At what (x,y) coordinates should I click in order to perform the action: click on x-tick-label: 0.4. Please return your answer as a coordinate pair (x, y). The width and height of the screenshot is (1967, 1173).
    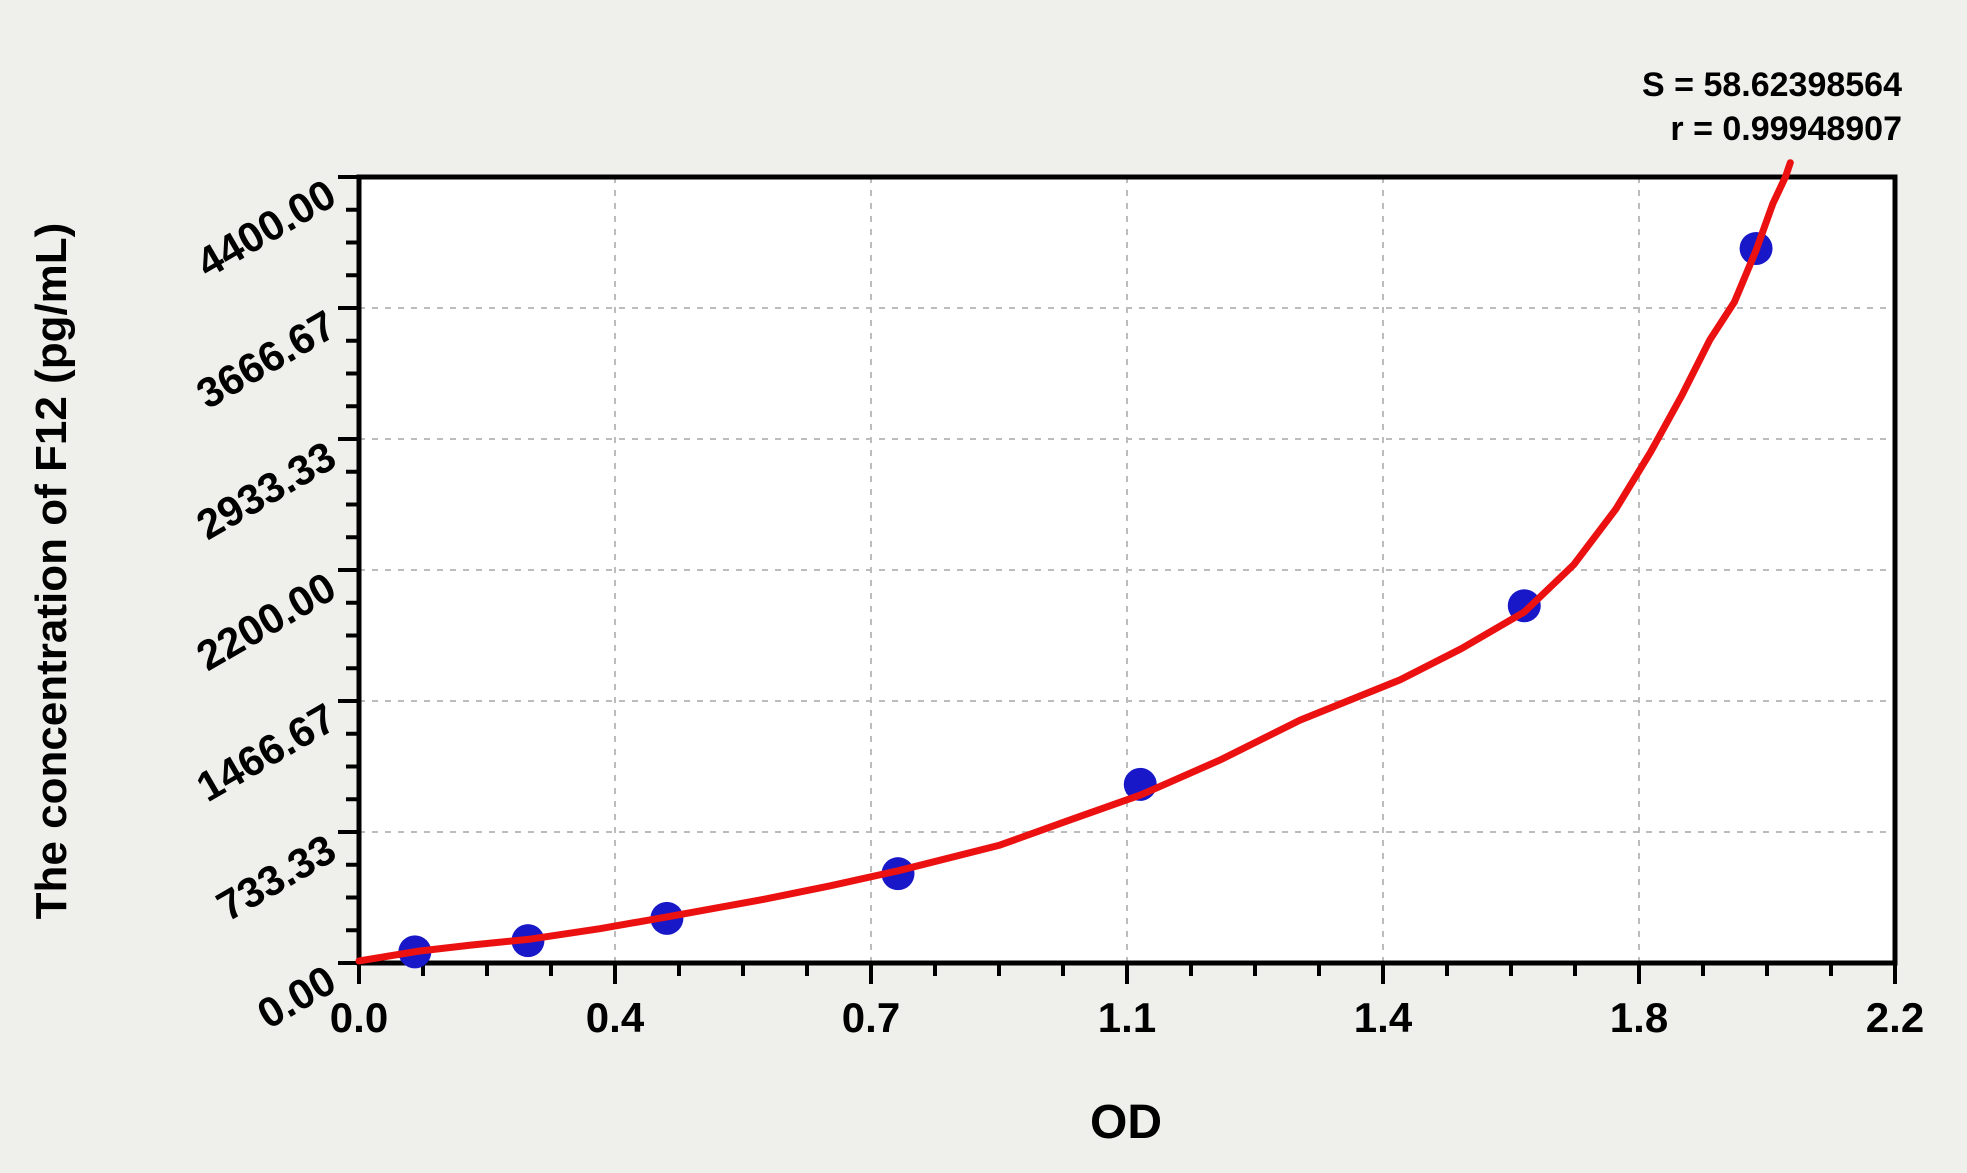
    Looking at the image, I should click on (615, 1017).